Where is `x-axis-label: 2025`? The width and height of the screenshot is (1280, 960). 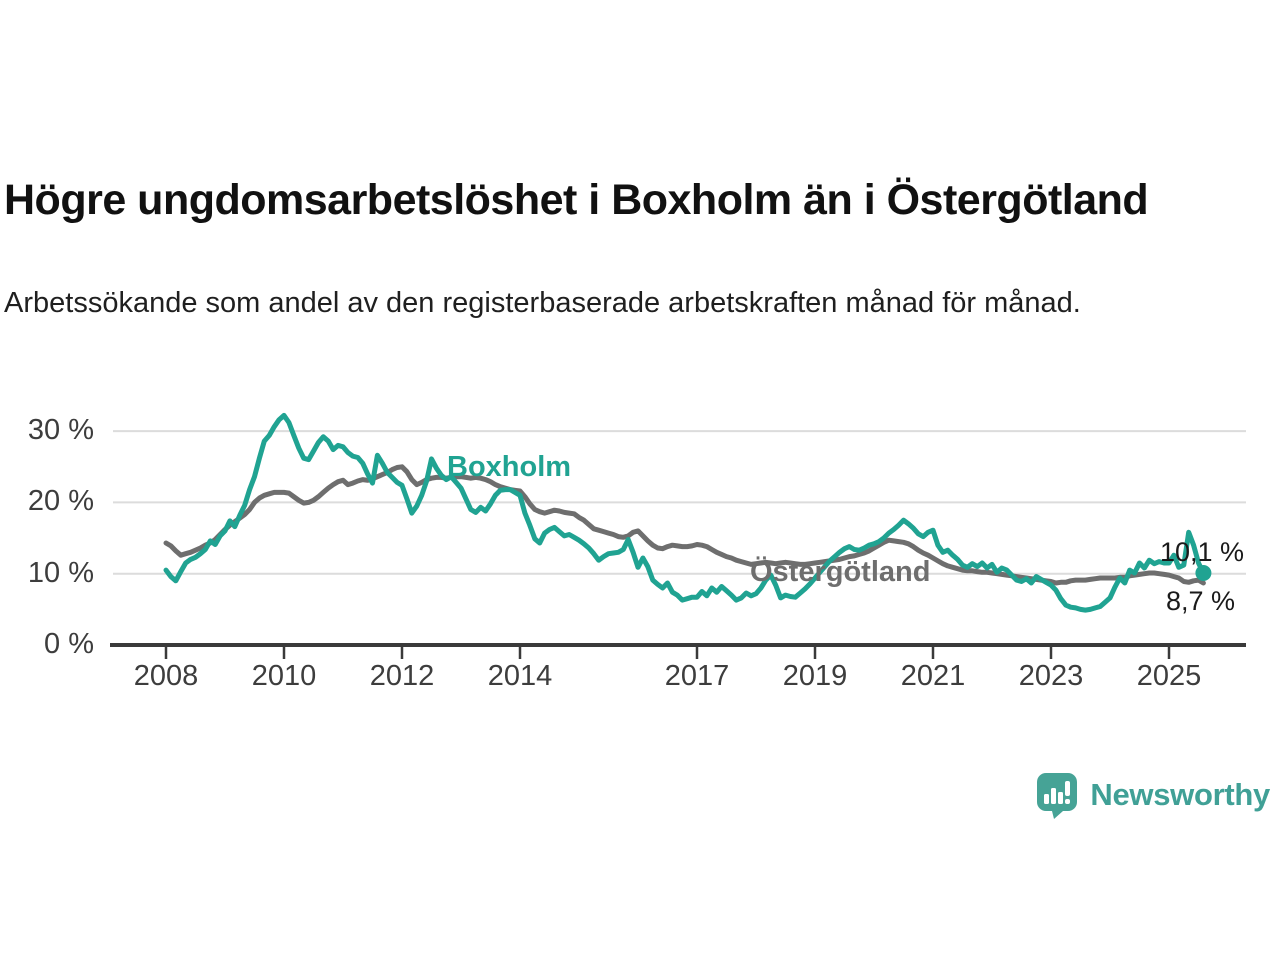
x-axis-label: 2025 is located at coordinates (1169, 676).